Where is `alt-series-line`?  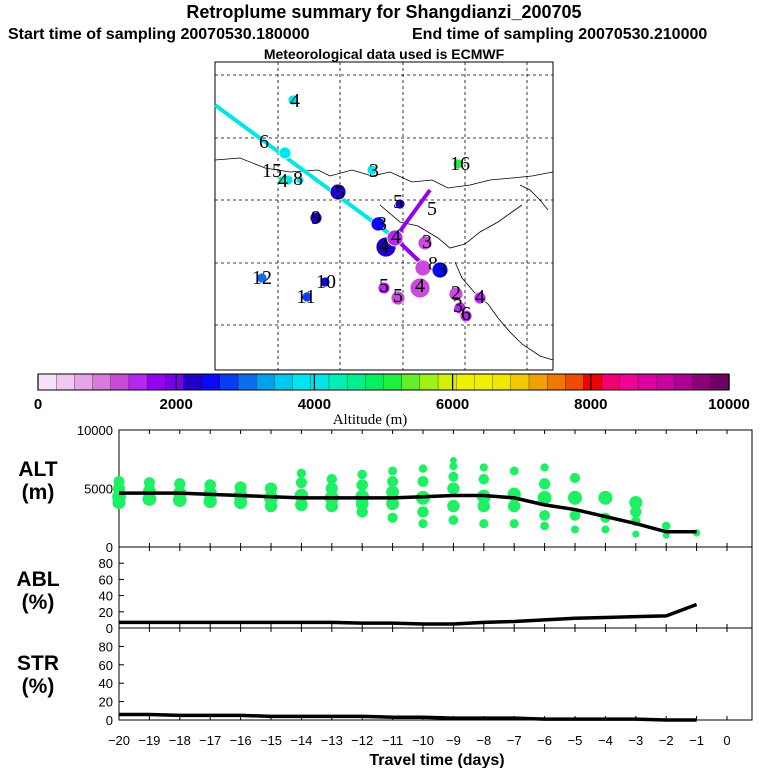 alt-series-line is located at coordinates (408, 512).